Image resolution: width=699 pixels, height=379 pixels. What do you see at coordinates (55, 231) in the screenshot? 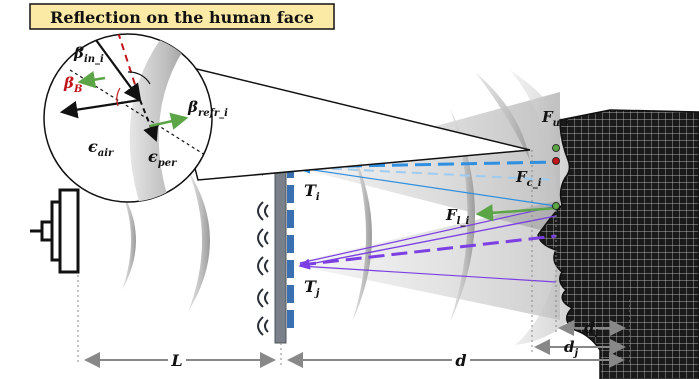
I see `transmitter-device` at bounding box center [55, 231].